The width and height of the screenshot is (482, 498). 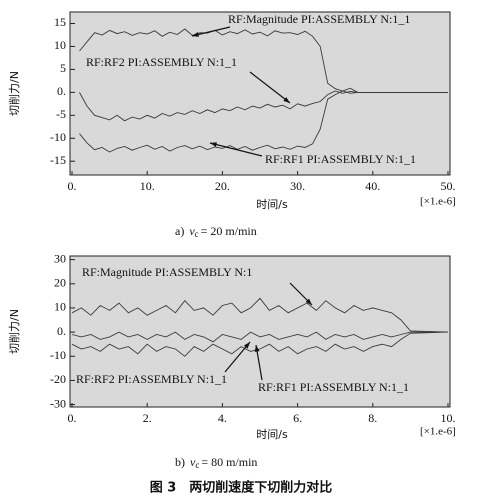 What do you see at coordinates (372, 186) in the screenshot?
I see `x-tick-label: 40.` at bounding box center [372, 186].